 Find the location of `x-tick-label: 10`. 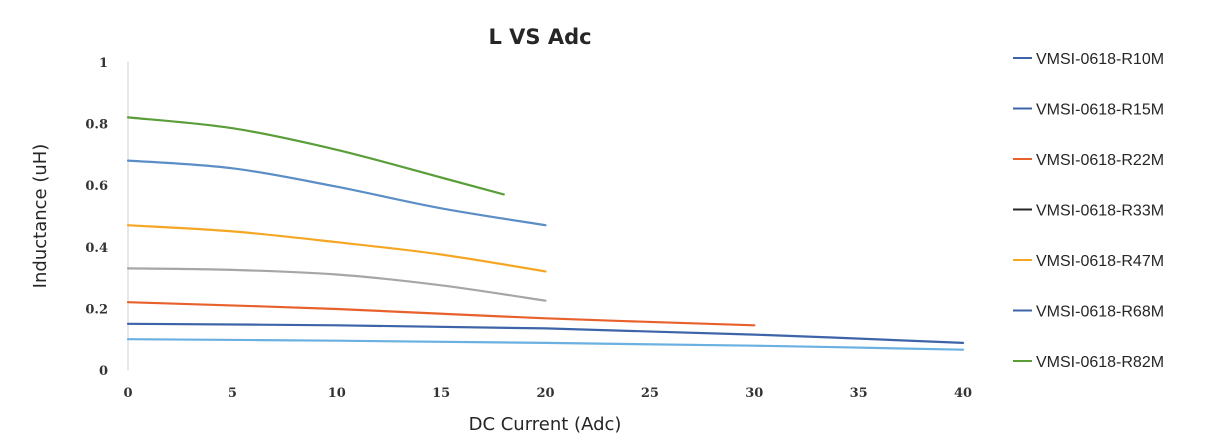

x-tick-label: 10 is located at coordinates (337, 393).